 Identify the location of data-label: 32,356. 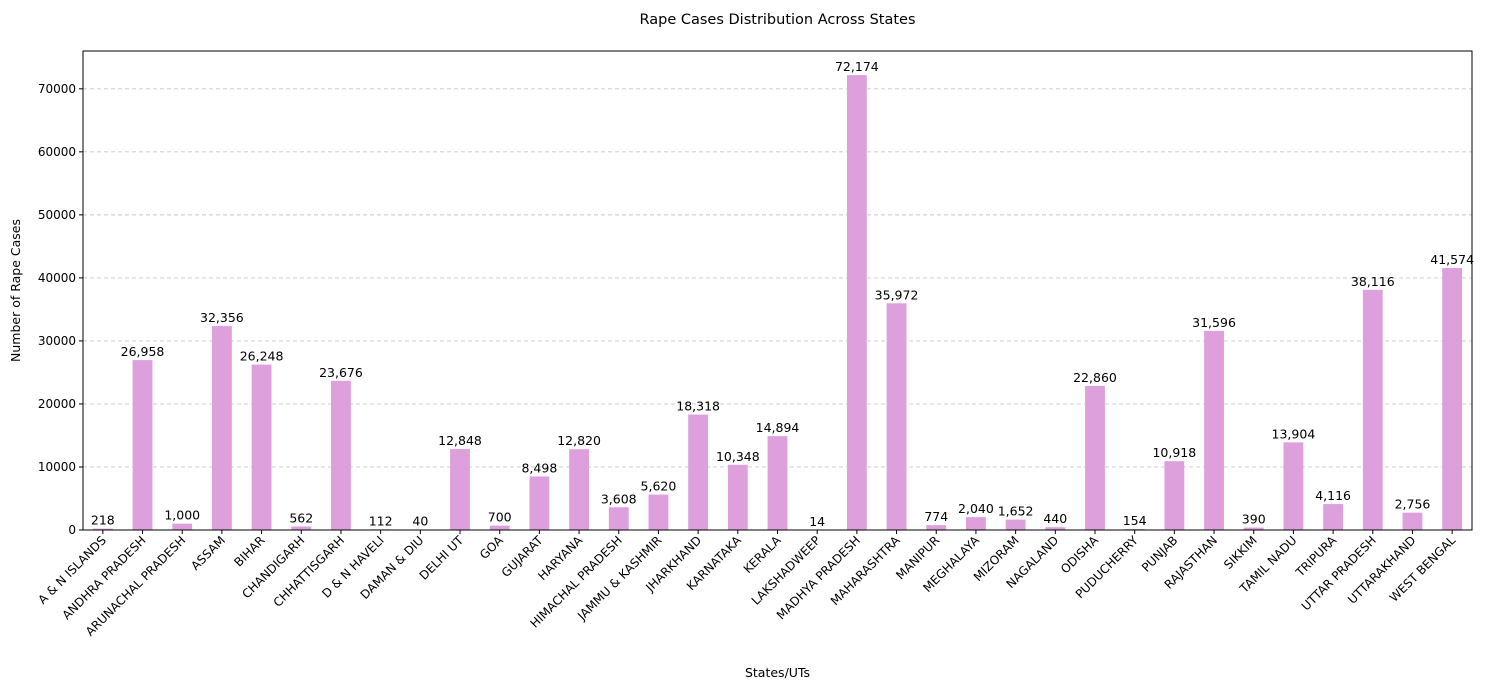
(222, 317).